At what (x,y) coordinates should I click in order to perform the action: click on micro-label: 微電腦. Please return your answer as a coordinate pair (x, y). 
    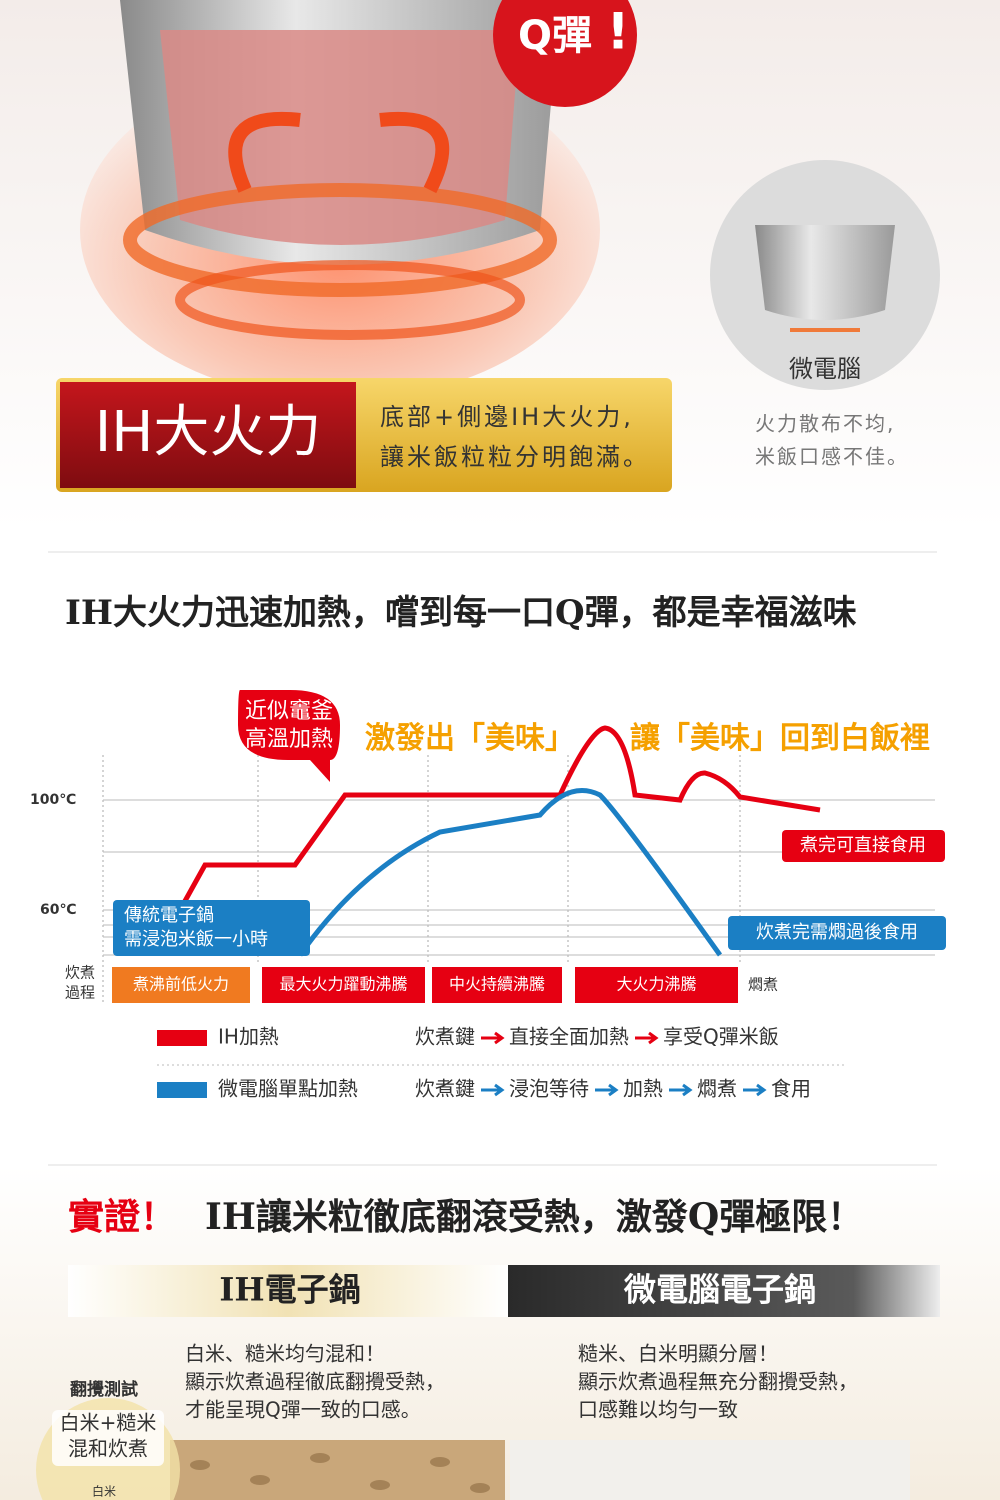
    Looking at the image, I should click on (825, 369).